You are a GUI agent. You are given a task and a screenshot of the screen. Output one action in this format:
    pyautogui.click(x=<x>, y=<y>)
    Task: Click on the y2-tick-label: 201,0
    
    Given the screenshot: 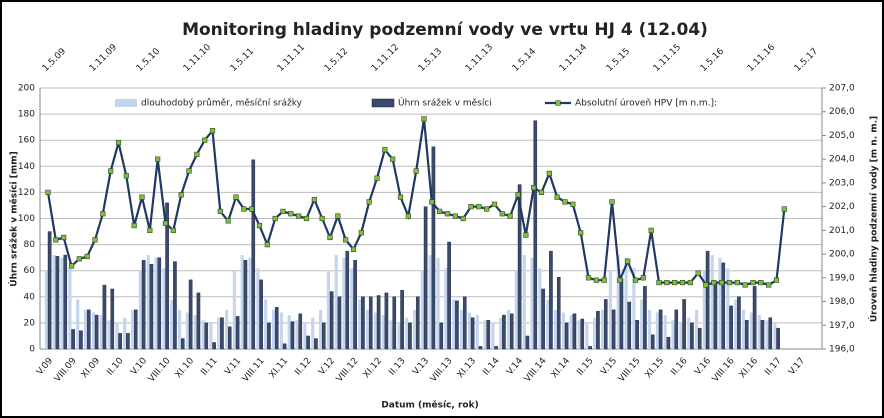 What is the action you would take?
    pyautogui.click(x=842, y=231)
    